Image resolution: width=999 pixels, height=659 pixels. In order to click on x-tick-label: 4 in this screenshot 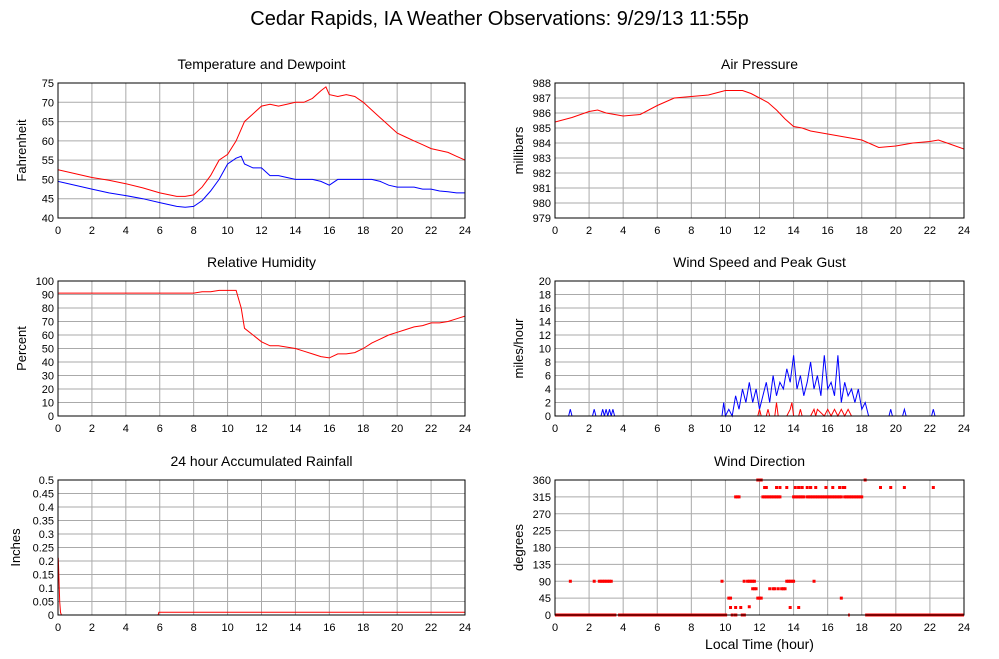, I will do `click(623, 429)`.